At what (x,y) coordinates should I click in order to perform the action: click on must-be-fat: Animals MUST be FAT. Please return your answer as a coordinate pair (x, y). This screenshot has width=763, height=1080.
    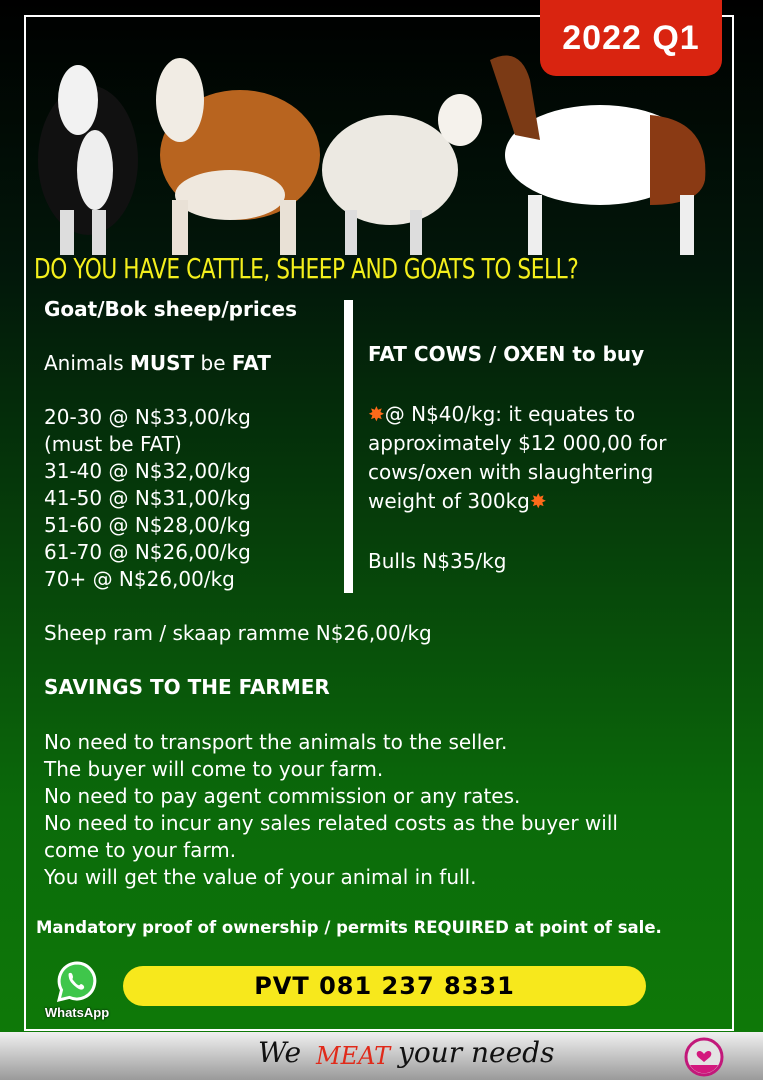
    Looking at the image, I should click on (157, 363).